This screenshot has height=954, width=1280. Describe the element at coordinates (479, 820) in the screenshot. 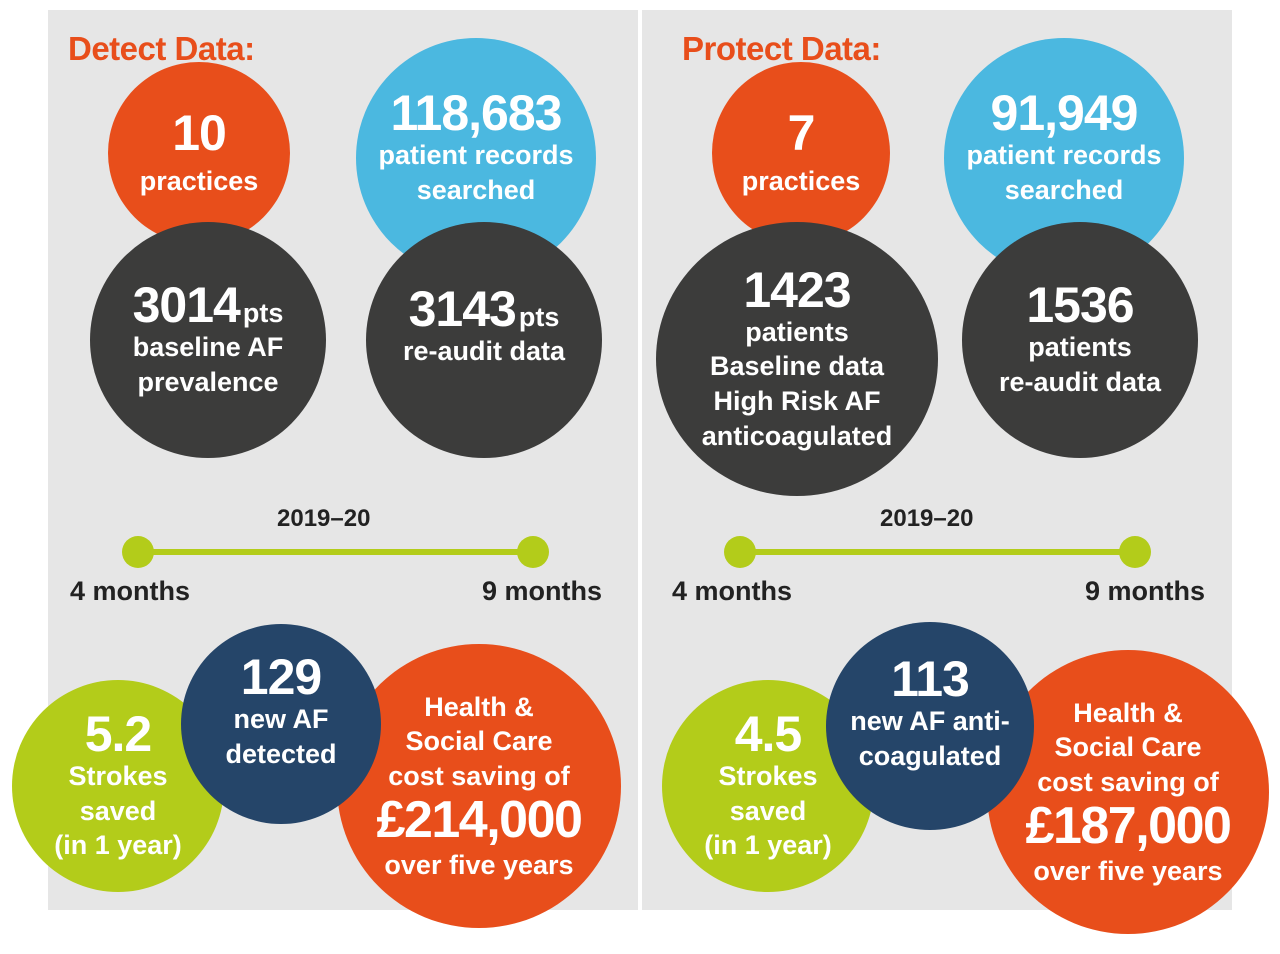

I see `detect-saving-value: £214,000` at that location.